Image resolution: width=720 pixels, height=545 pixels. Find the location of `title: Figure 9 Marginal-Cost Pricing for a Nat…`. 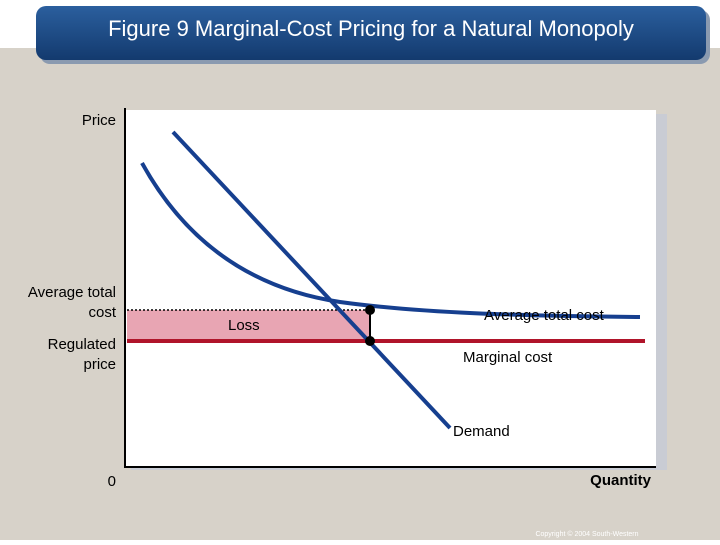

title: Figure 9 Marginal-Cost Pricing for a Nat… is located at coordinates (371, 28).